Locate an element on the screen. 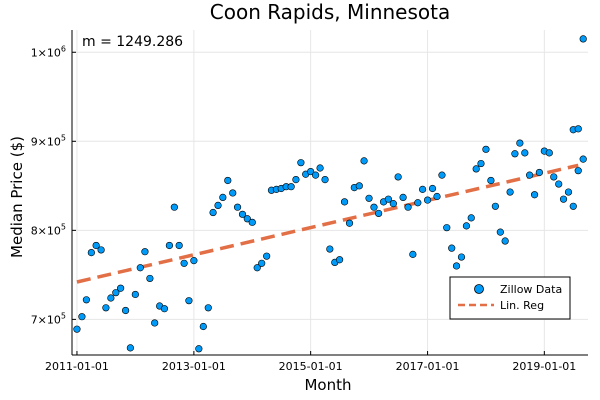 Image resolution: width=600 pixels, height=400 pixels. legend-label-linreg: Lin. Reg is located at coordinates (522, 305).